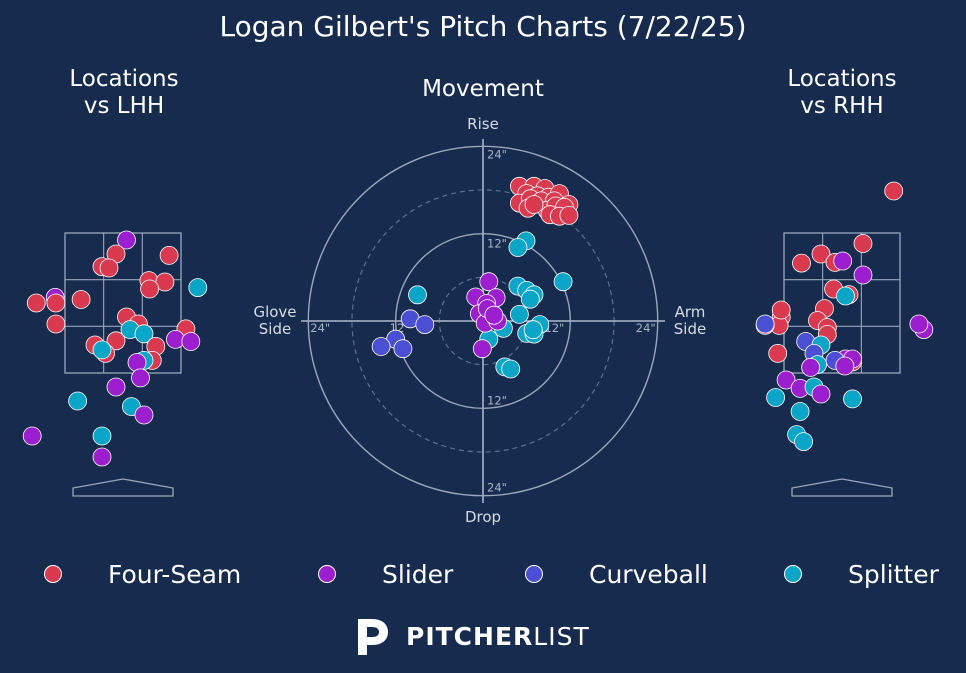 The image size is (966, 673). I want to click on brand-name-light: LIST, so click(561, 636).